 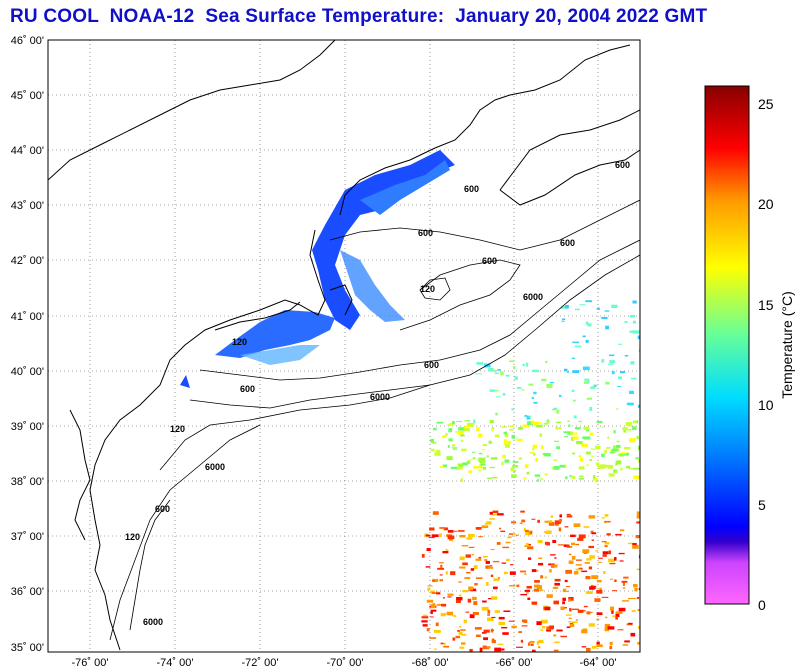 I want to click on sst-blue-streak, so click(x=372, y=286).